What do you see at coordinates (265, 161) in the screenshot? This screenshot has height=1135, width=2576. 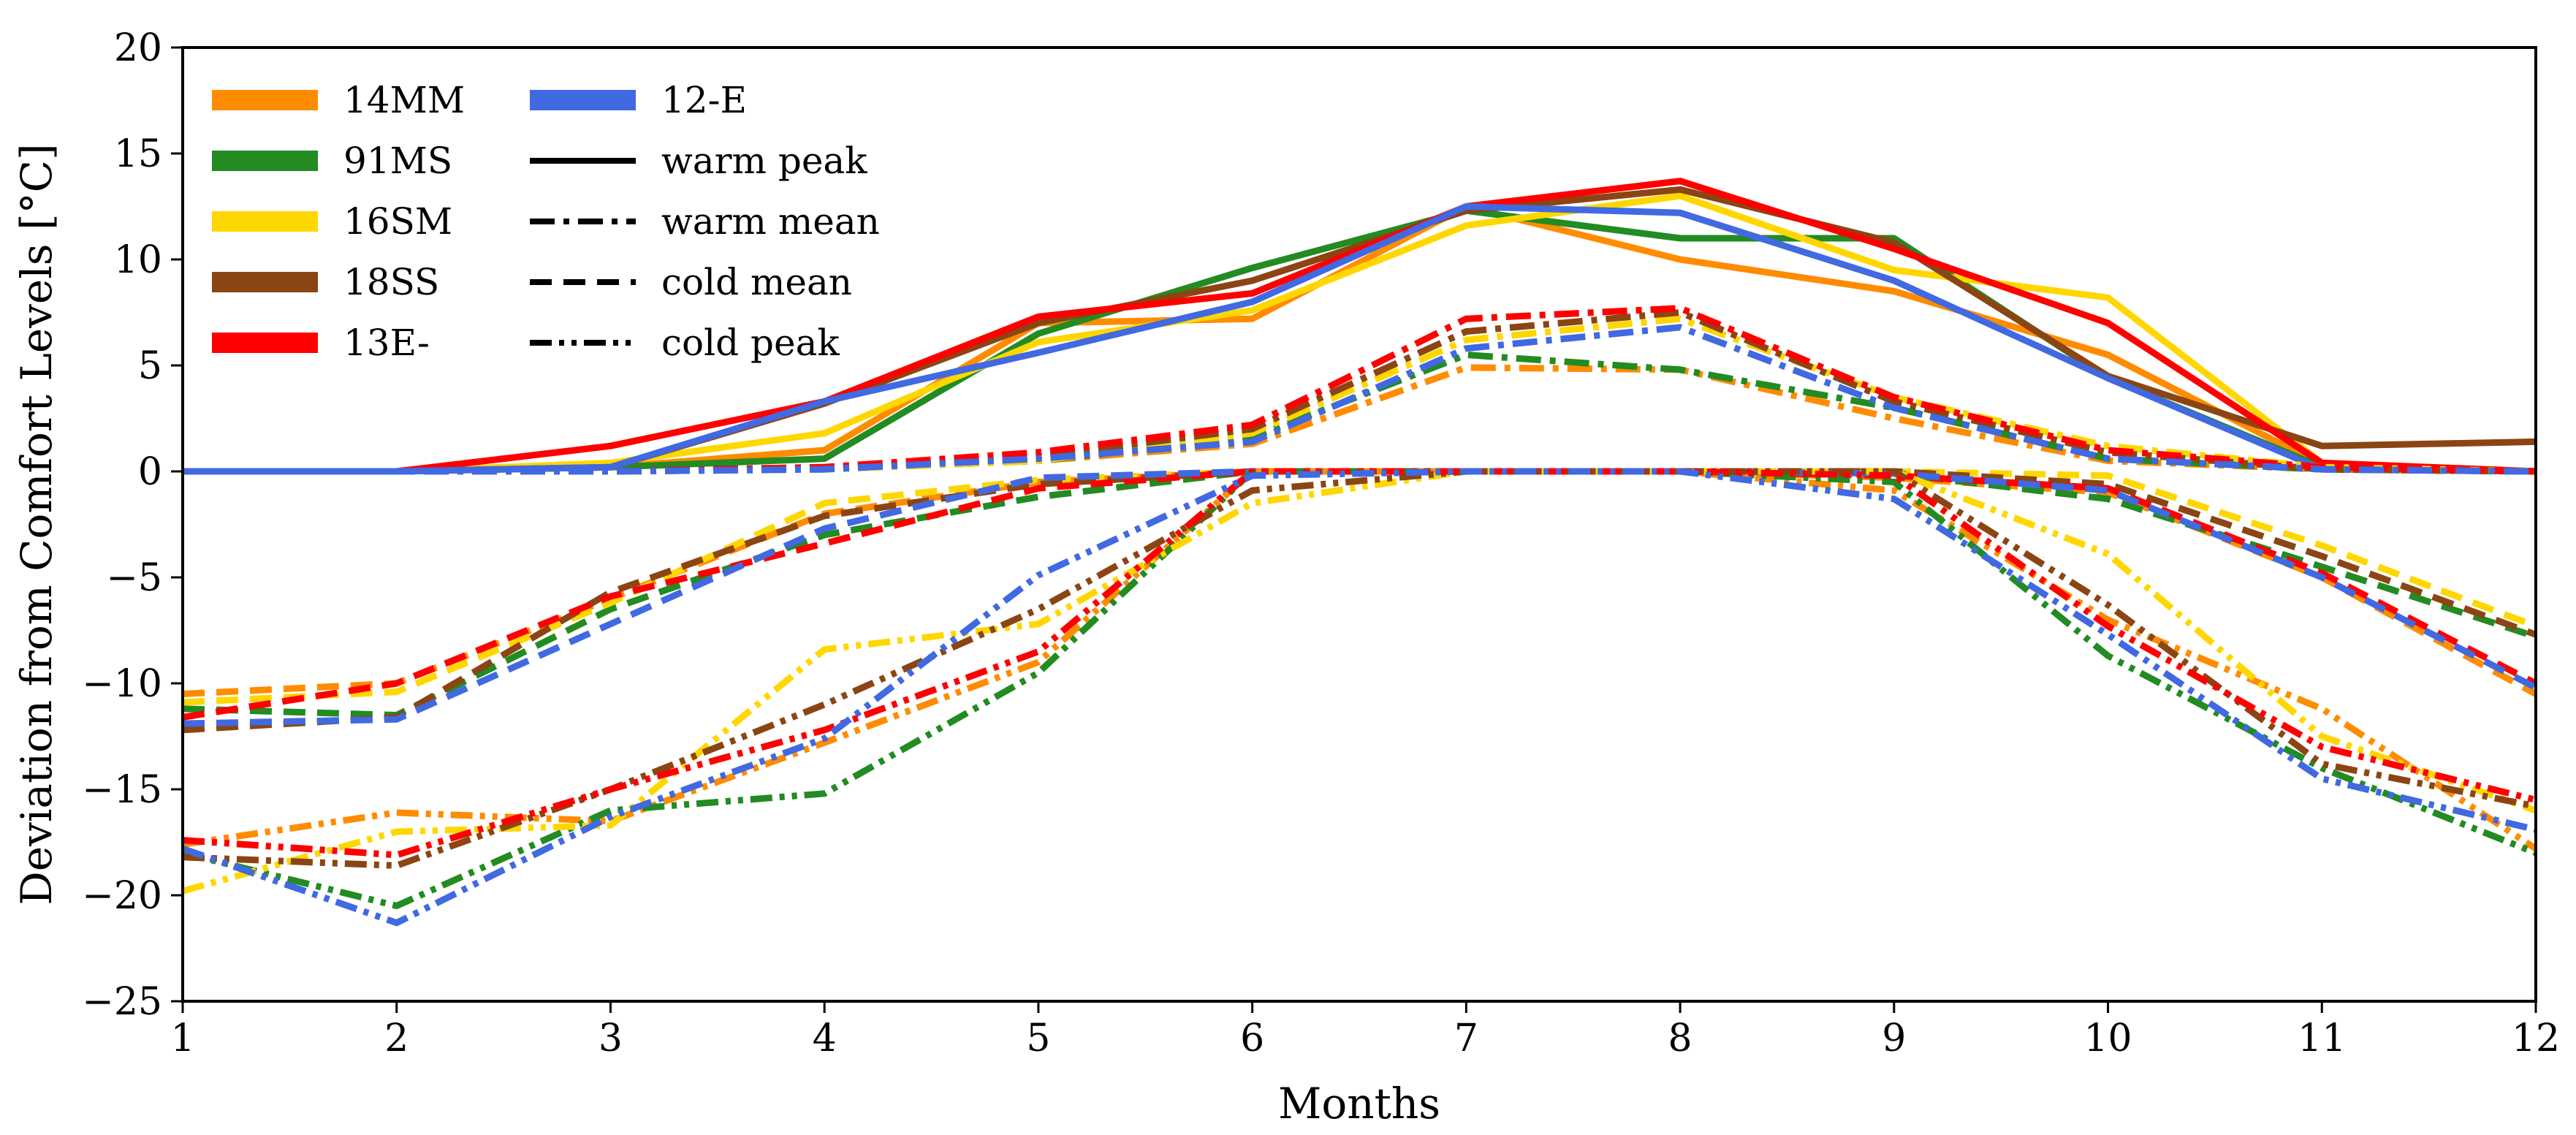 I see `legend-swatch-91ms` at bounding box center [265, 161].